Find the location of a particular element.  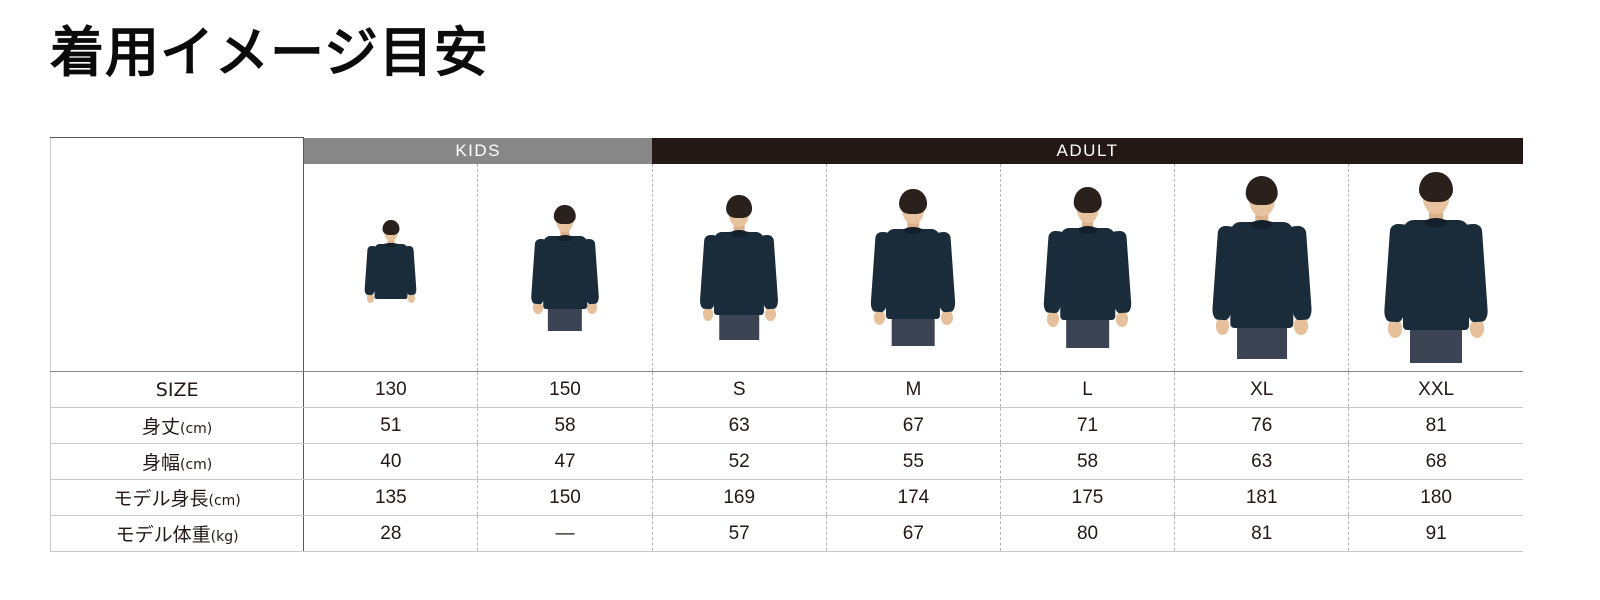

row-label-model-height-unit: (cm) is located at coordinates (224, 501).